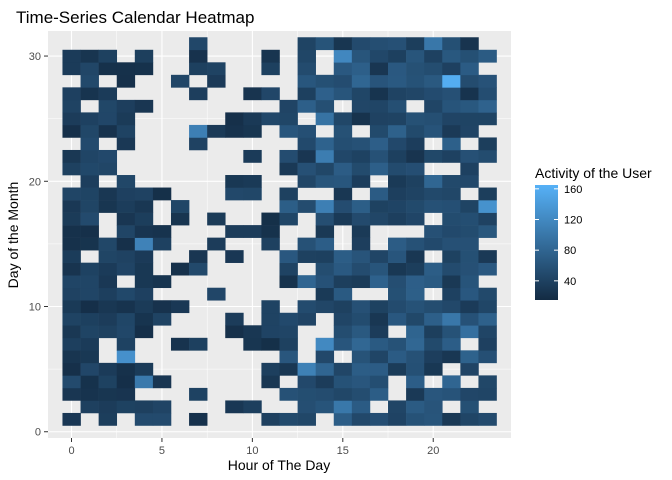  What do you see at coordinates (558, 236) in the screenshot?
I see `legend-ticks: 40 80 120 160` at bounding box center [558, 236].